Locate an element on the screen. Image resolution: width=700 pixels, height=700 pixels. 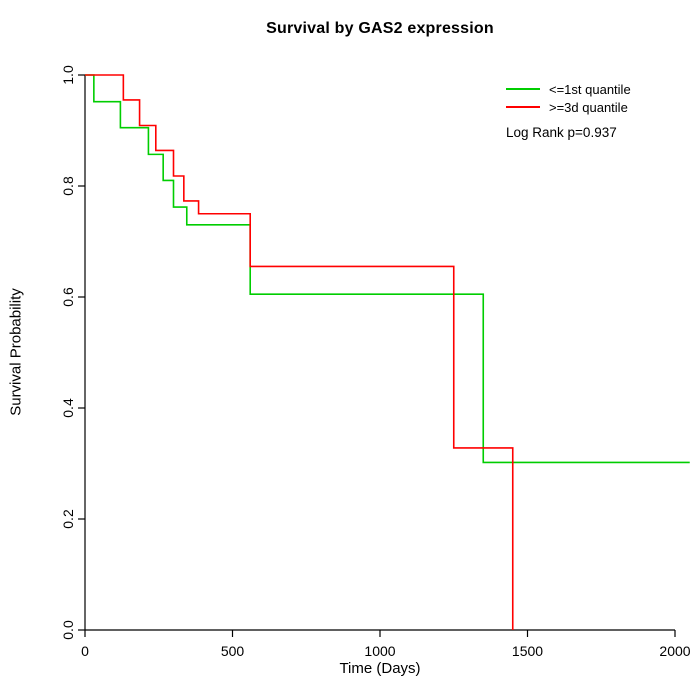
y-tick-label: 0.8 is located at coordinates (68, 186).